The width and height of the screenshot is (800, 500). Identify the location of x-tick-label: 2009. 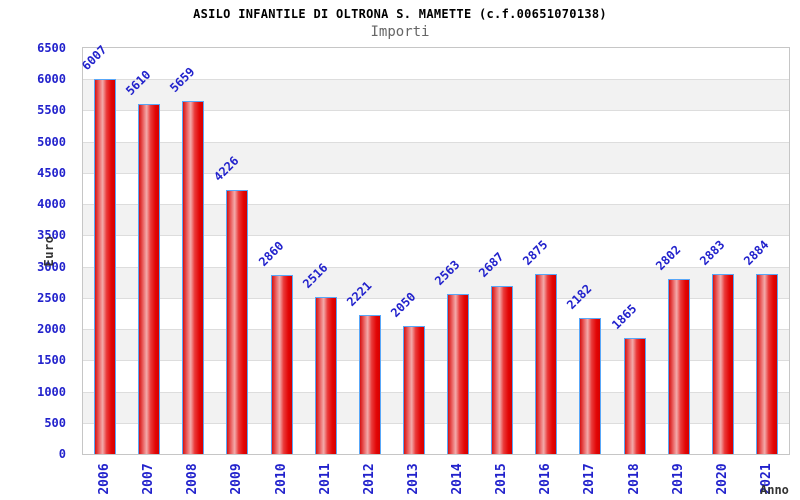
(237, 479).